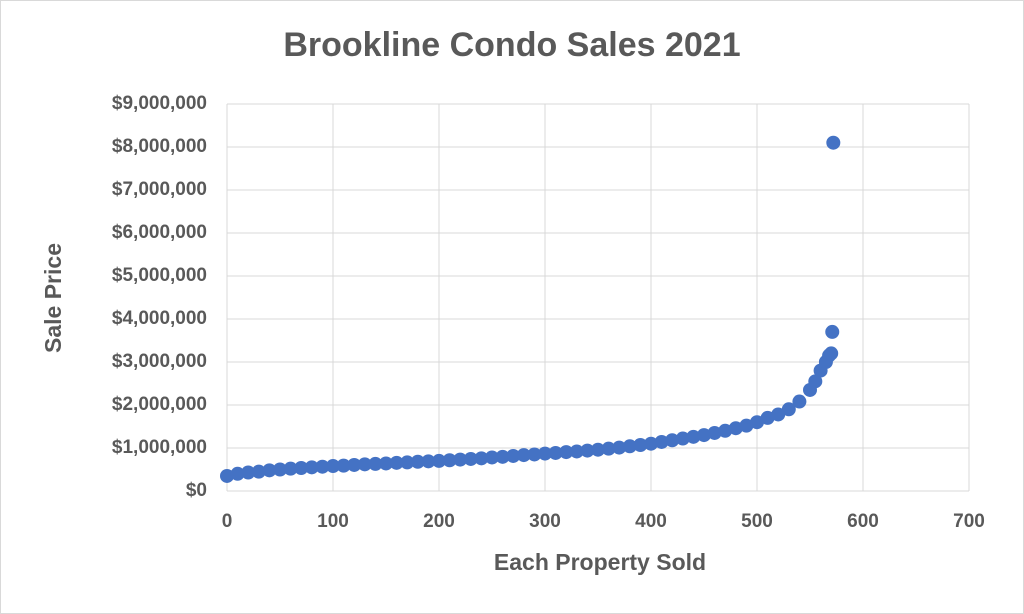 The height and width of the screenshot is (614, 1024). What do you see at coordinates (545, 521) in the screenshot?
I see `x-tick-label: 300` at bounding box center [545, 521].